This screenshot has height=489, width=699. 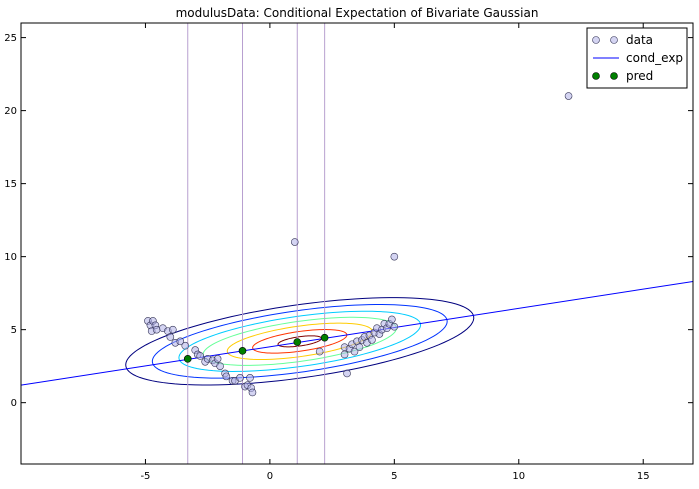 I want to click on y-tick-label-3: 15, so click(x=10, y=184).